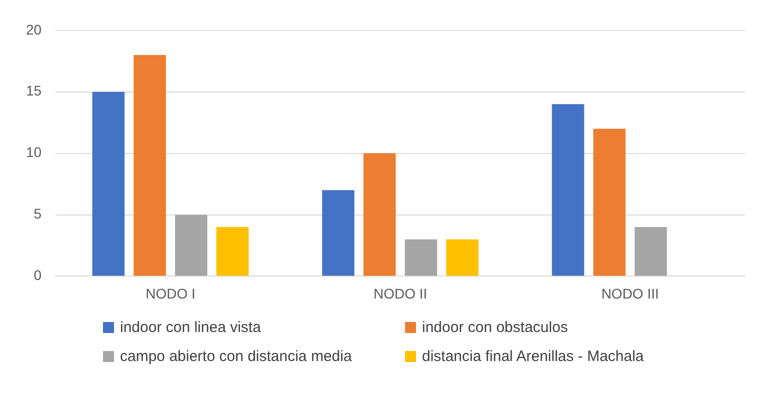  Describe the element at coordinates (38, 214) in the screenshot. I see `y-tick-label: 5` at that location.